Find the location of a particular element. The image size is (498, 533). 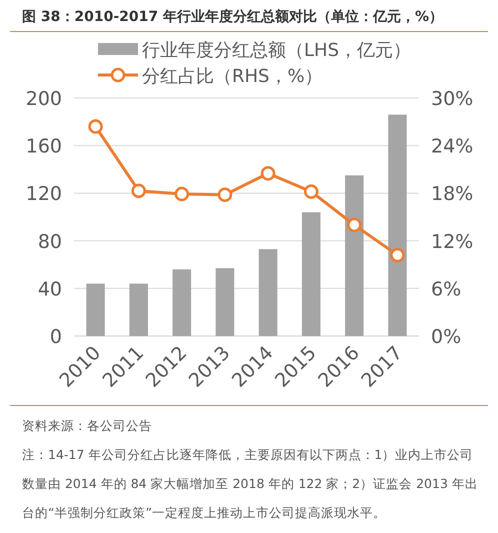

y2-tick-label: 6% is located at coordinates (446, 289).